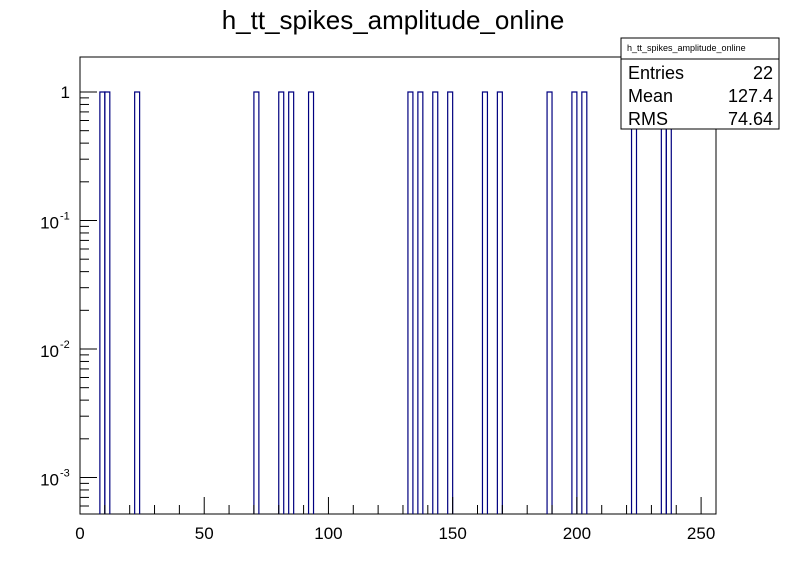 The image size is (796, 572). Describe the element at coordinates (65, 345) in the screenshot. I see `y-tick-label-exponent: -2` at that location.